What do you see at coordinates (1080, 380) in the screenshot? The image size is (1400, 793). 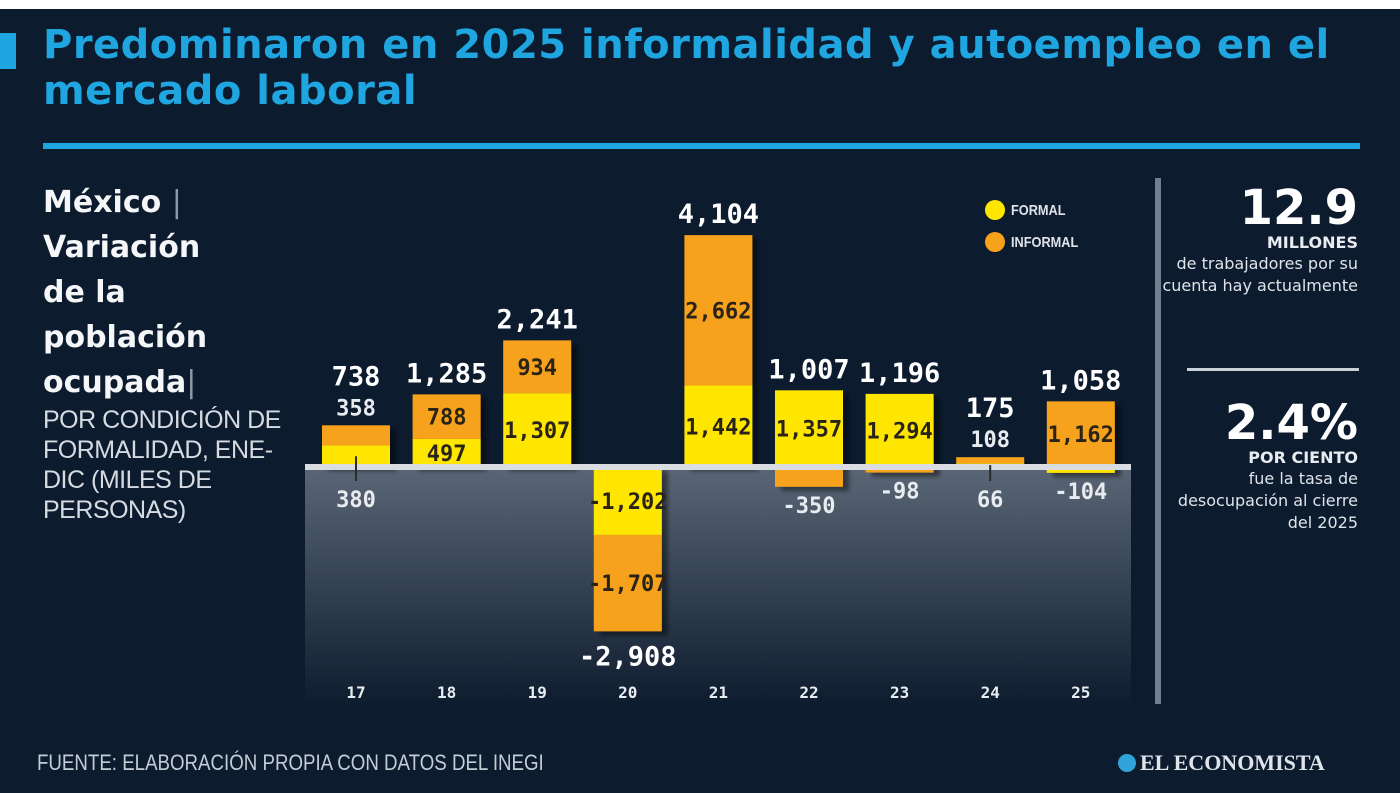 I see `total-value-label: 1,058` at bounding box center [1080, 380].